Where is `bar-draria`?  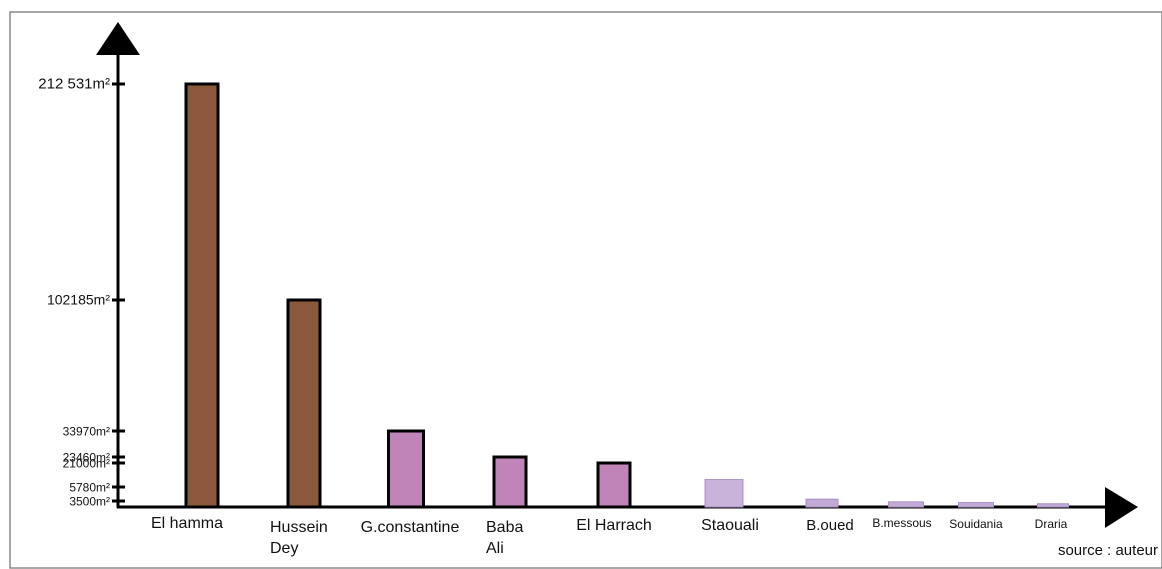
bar-draria is located at coordinates (1053, 505).